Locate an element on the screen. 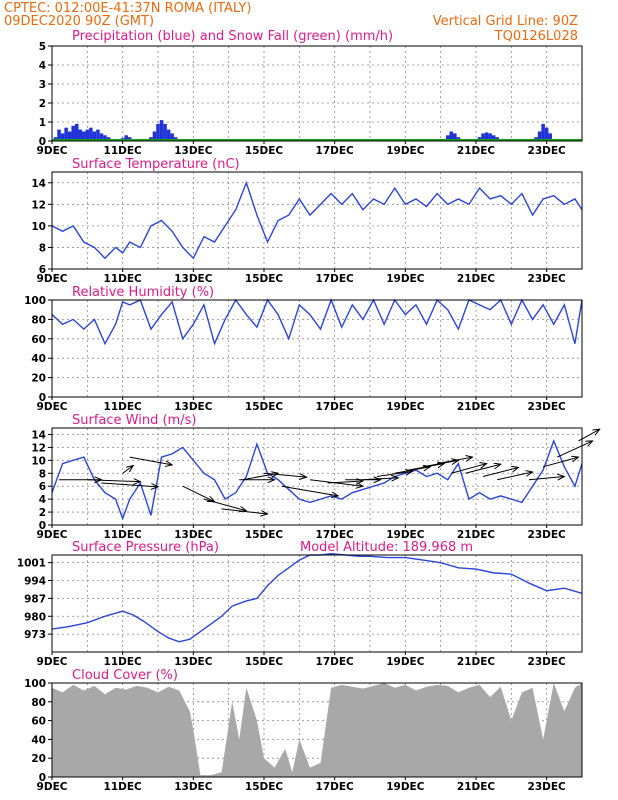 The width and height of the screenshot is (618, 800). cloud-xtick-label: 19DEC is located at coordinates (405, 787).